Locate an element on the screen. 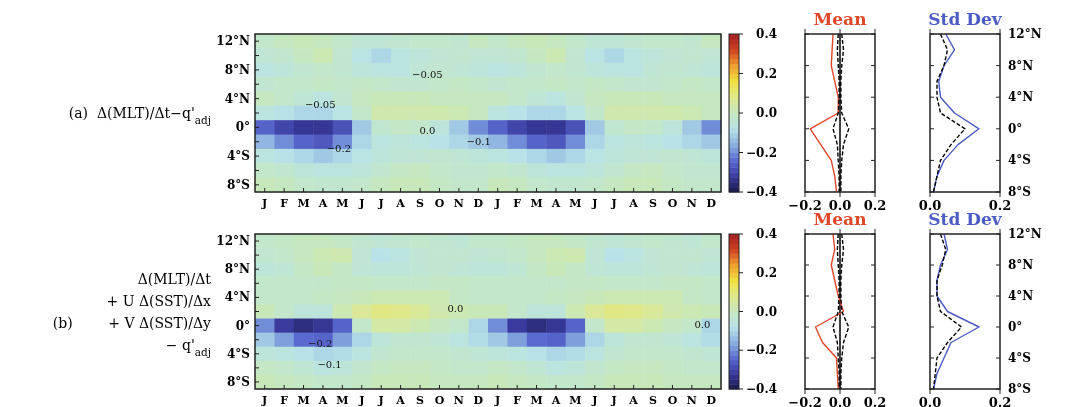 This screenshot has width=1069, height=407. y-axis-title: Δ(MLT)/Δt + U Δ(SST)/Δx (b) + V Δ(SST)/Δy − q'$_{adj}$ is located at coordinates (132, 314).